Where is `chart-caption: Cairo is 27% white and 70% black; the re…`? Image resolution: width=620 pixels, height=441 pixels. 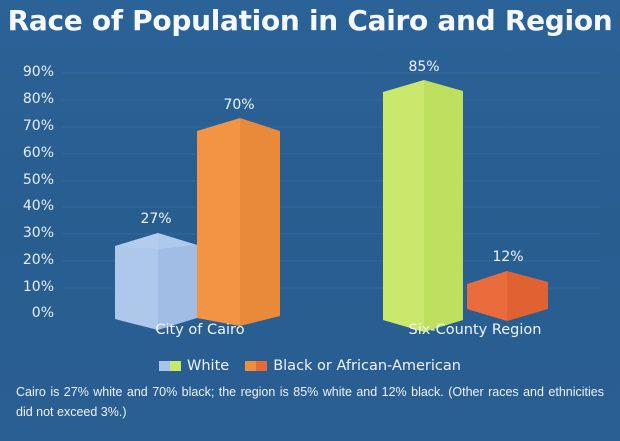
chart-caption: Cairo is 27% white and 70% black; the re… is located at coordinates (310, 402).